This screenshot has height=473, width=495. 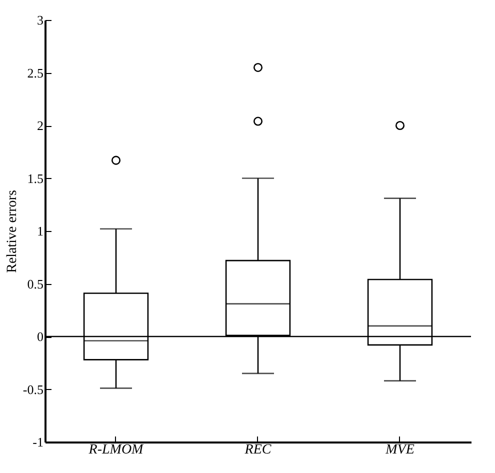 I want to click on y-tick-label: 1.5, so click(x=35, y=178).